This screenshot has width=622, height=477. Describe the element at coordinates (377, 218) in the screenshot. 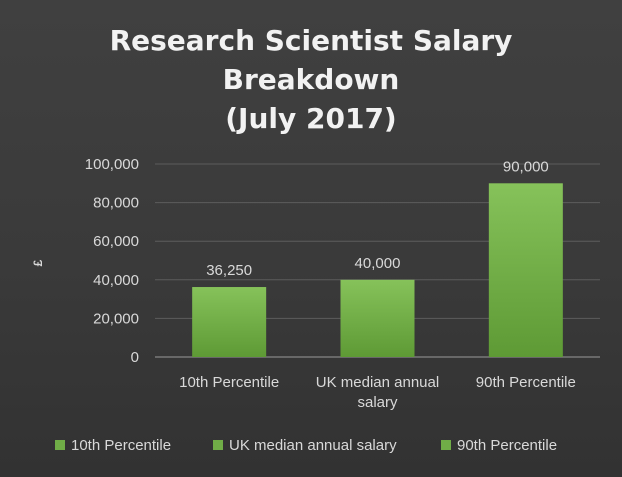

I see `data-labels: 36,250 40,000 90,000` at that location.